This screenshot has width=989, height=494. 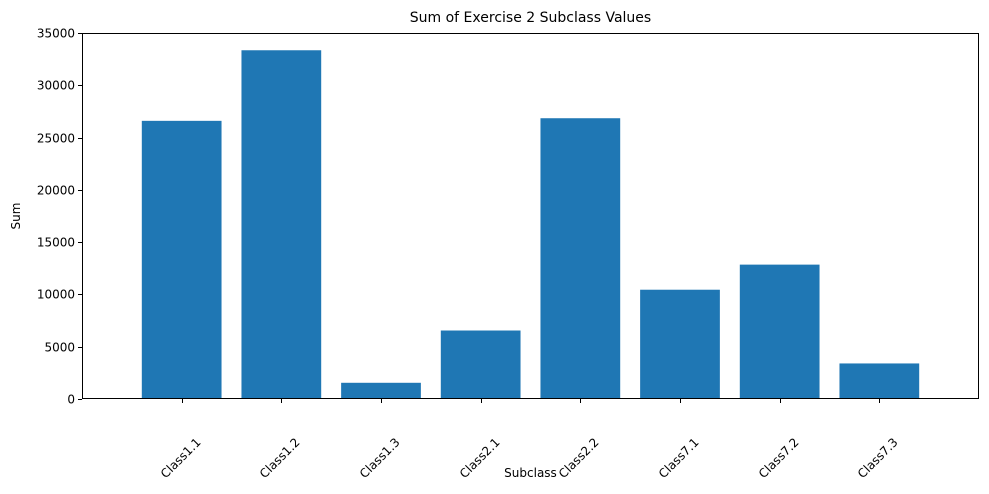 What do you see at coordinates (530, 473) in the screenshot?
I see `x-axis-label: Subclass` at bounding box center [530, 473].